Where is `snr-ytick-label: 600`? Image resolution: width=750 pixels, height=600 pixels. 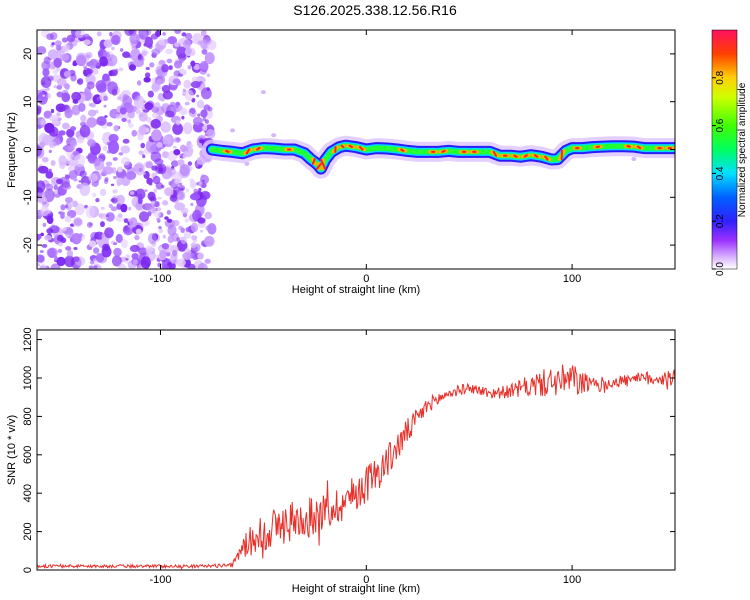
snr-ytick-label: 600 is located at coordinates (28, 455).